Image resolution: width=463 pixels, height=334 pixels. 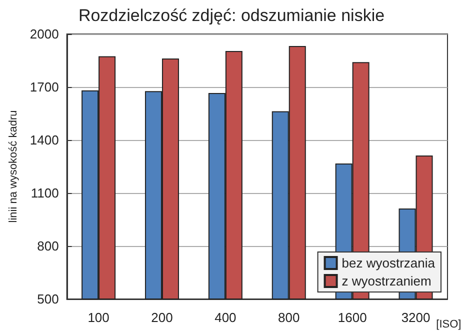 I want to click on y-tick-label: 1100, so click(x=44, y=193).